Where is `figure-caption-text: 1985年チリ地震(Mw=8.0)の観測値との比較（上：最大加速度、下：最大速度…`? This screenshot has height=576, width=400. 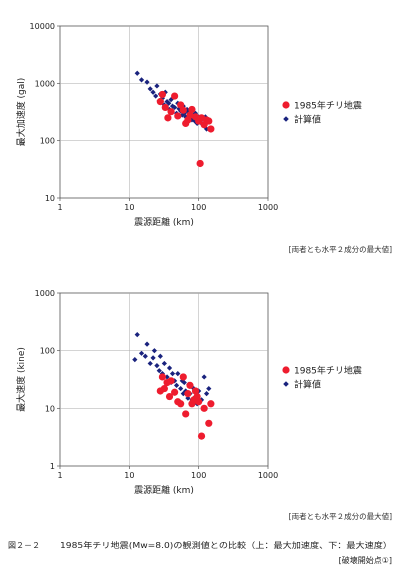 figure-caption-text: 1985年チリ地震(Mw=8.0)の観測値との比較（上：最大加速度、下：最大速度… is located at coordinates (226, 545).